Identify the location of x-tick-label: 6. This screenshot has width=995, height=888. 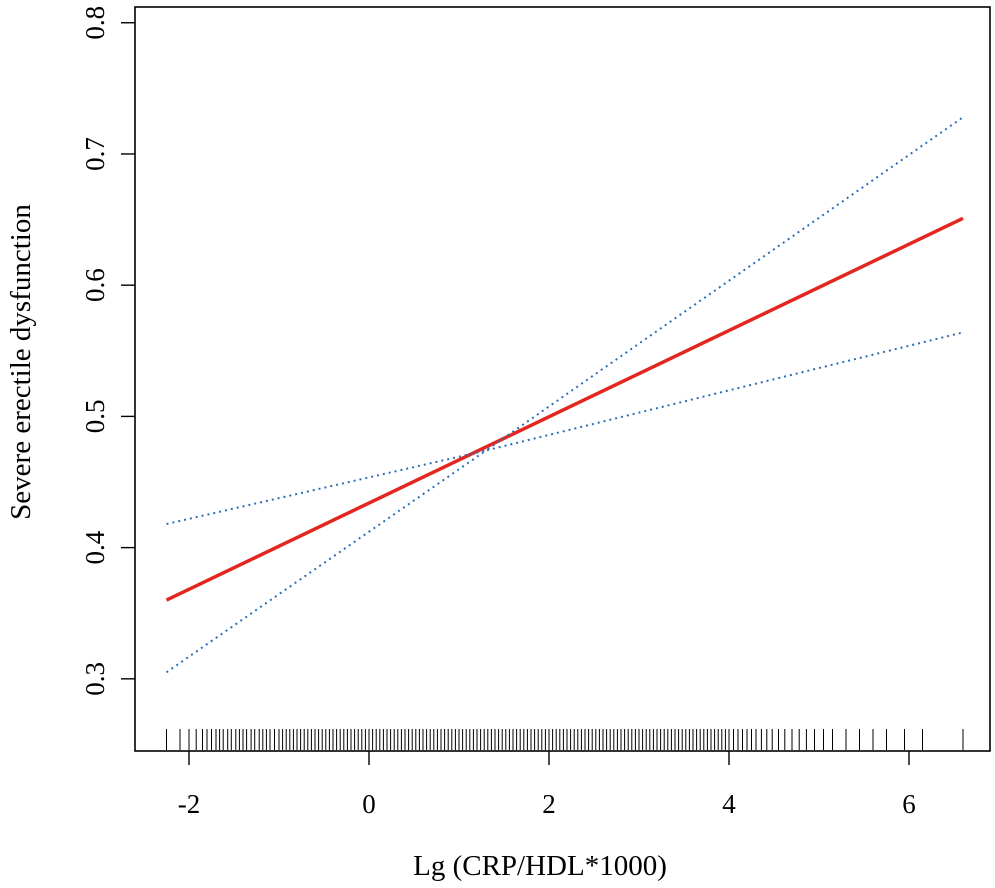
(909, 804).